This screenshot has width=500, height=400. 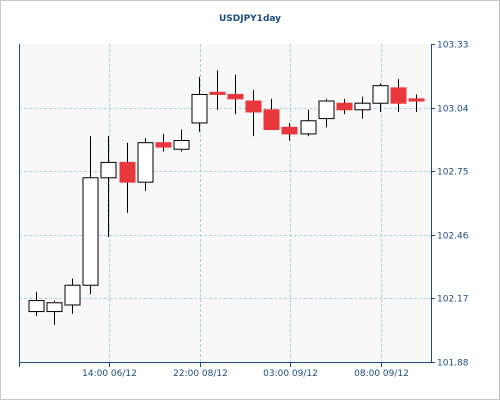 I want to click on x-tick-label: 22:00 08/12, so click(x=200, y=374).